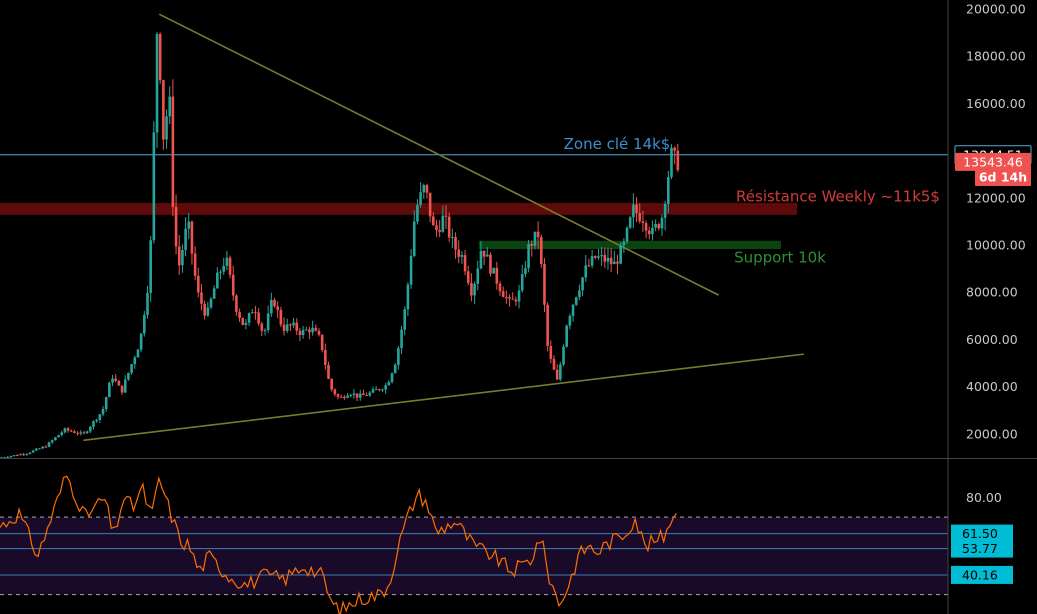 Image resolution: width=1037 pixels, height=614 pixels. What do you see at coordinates (617, 144) in the screenshot?
I see `annotation-key-zone: Zone clé 14k$` at bounding box center [617, 144].